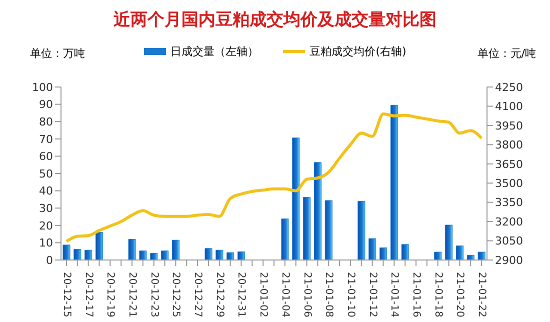 The width and height of the screenshot is (550, 322). I want to click on y-tick-label: 20, so click(46, 225).